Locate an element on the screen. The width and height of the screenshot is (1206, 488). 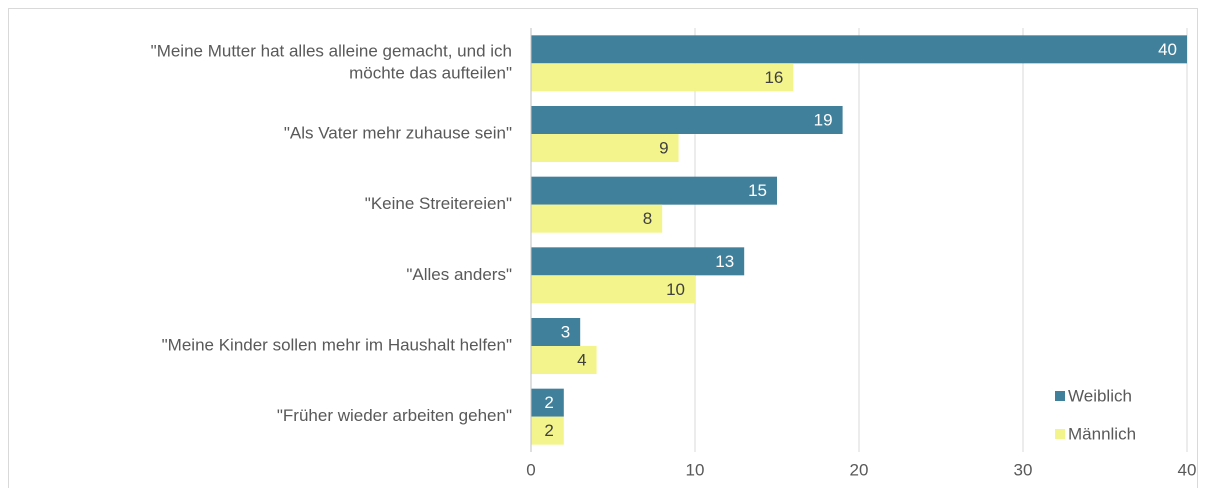
value-label: 4 is located at coordinates (581, 359).